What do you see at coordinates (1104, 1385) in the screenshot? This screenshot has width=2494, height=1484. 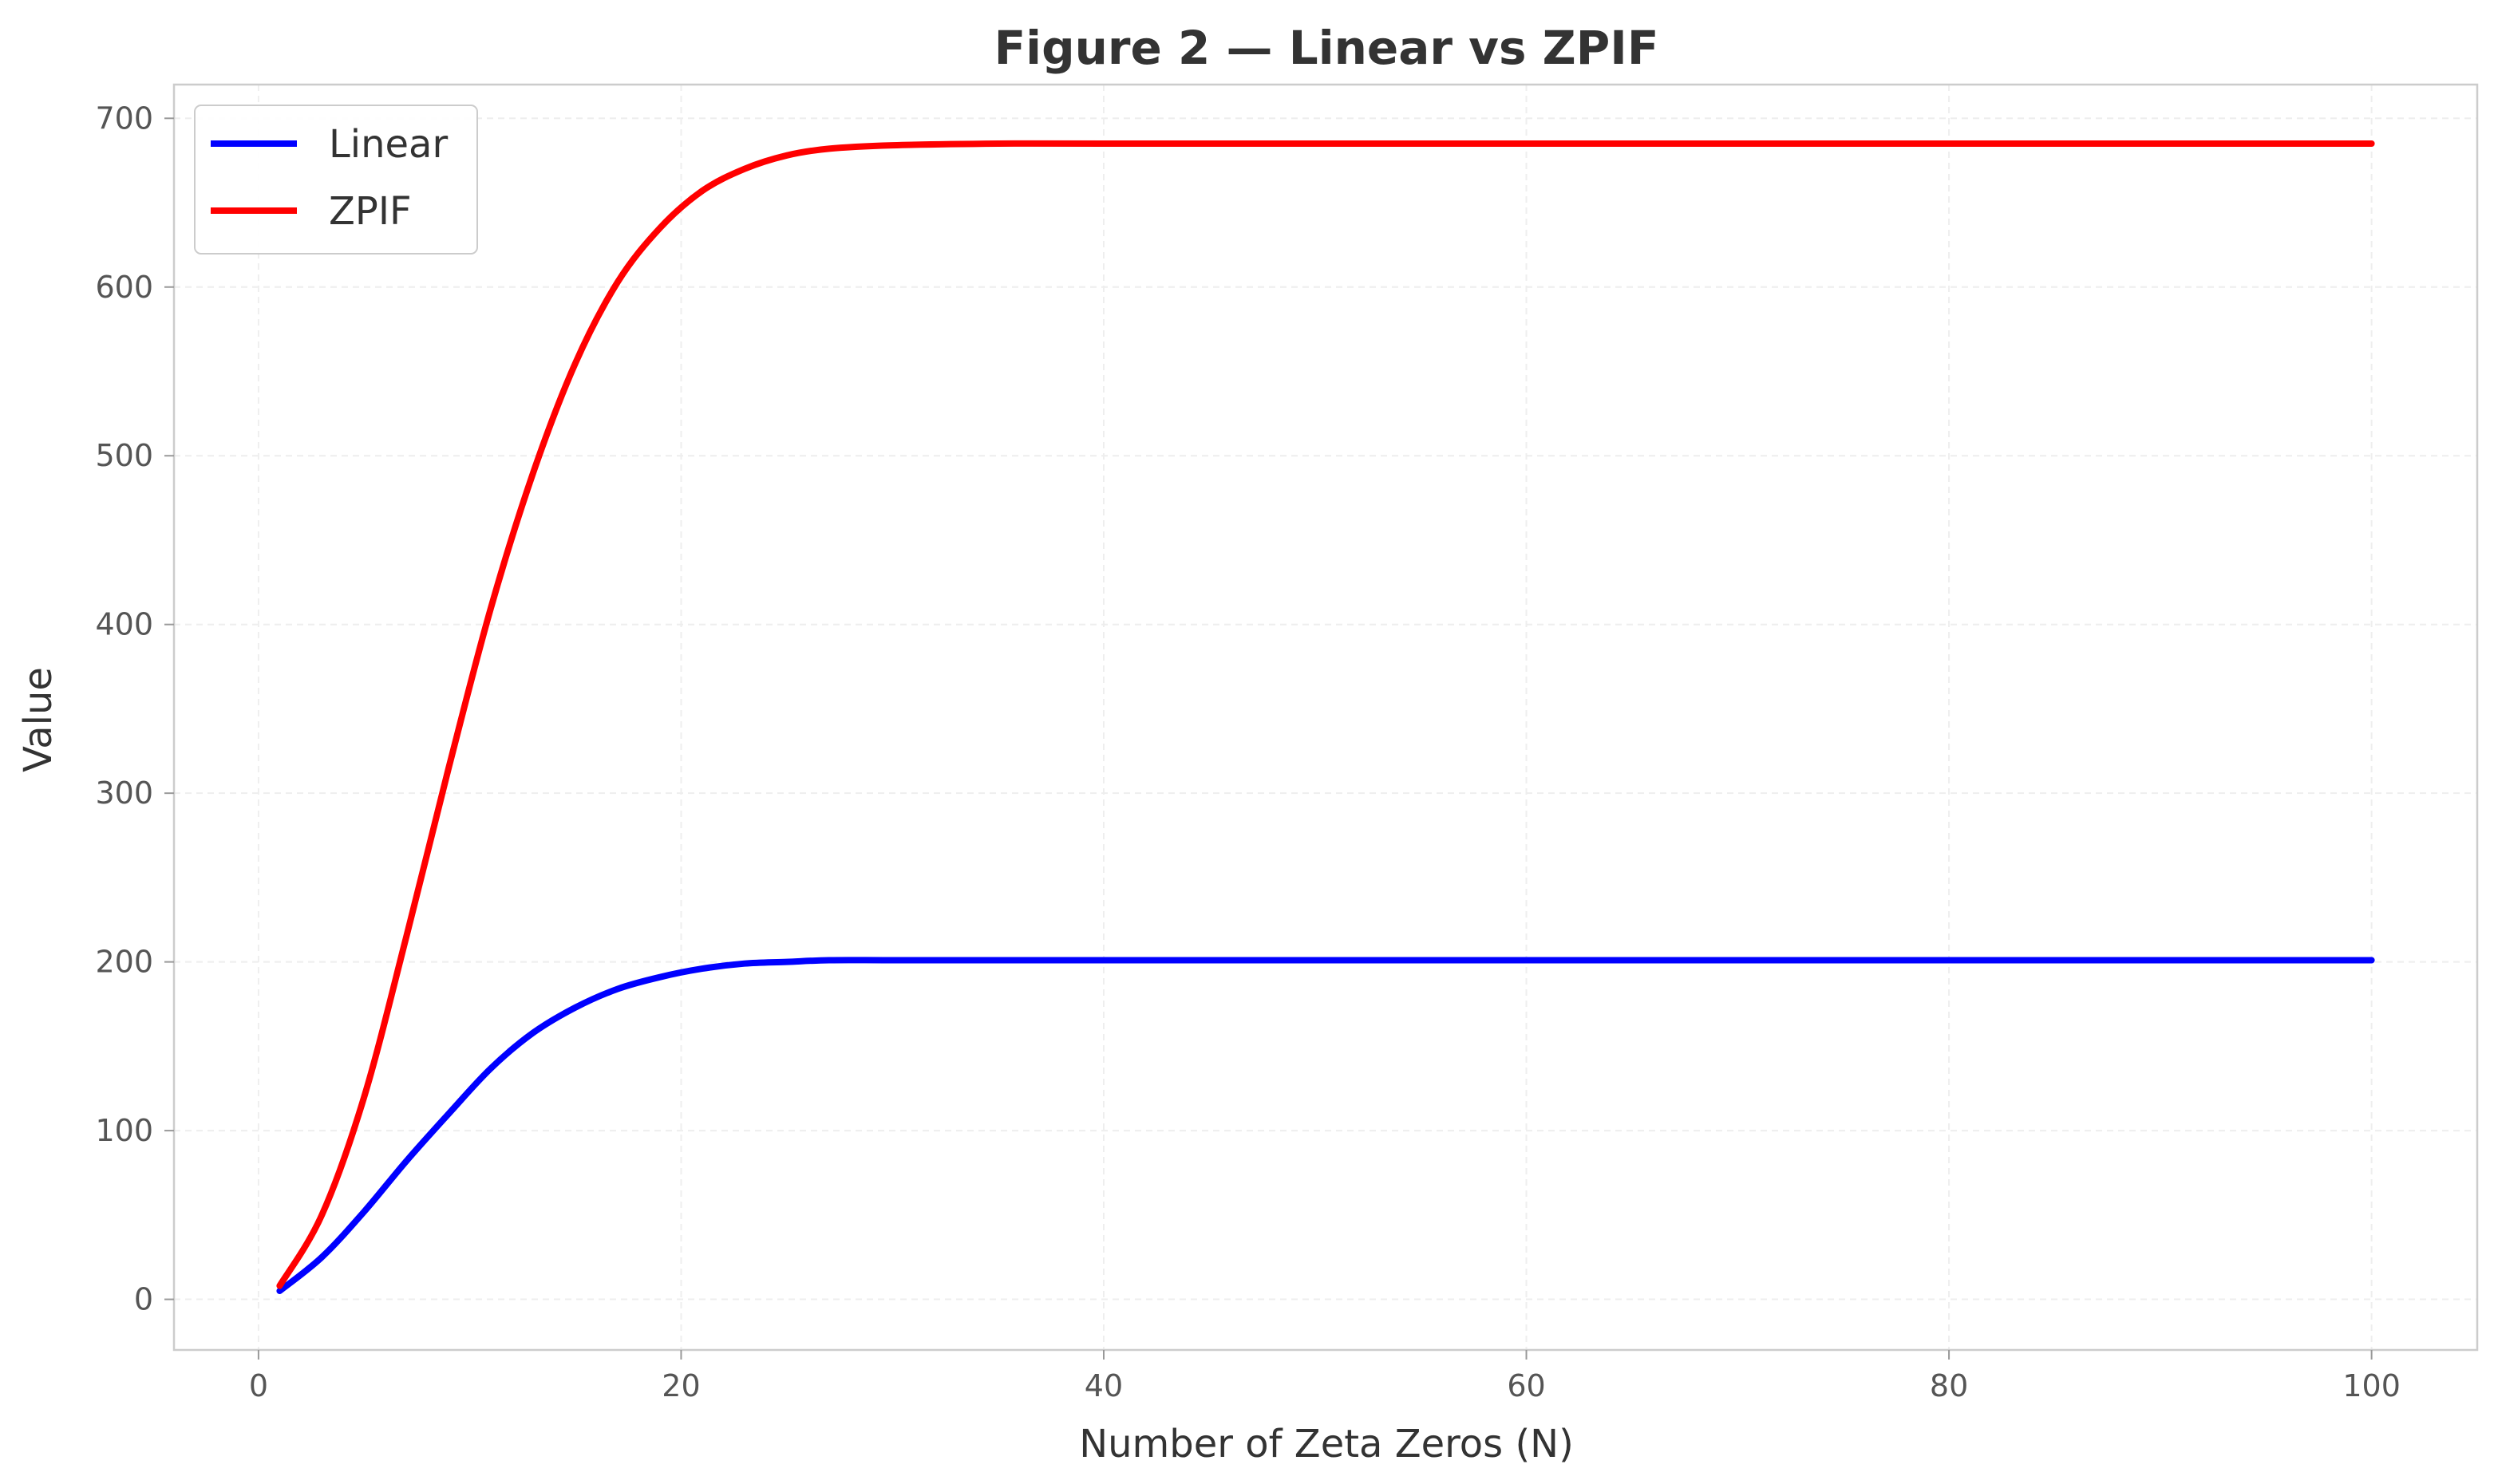 I see `x-tick-label: 40` at bounding box center [1104, 1385].